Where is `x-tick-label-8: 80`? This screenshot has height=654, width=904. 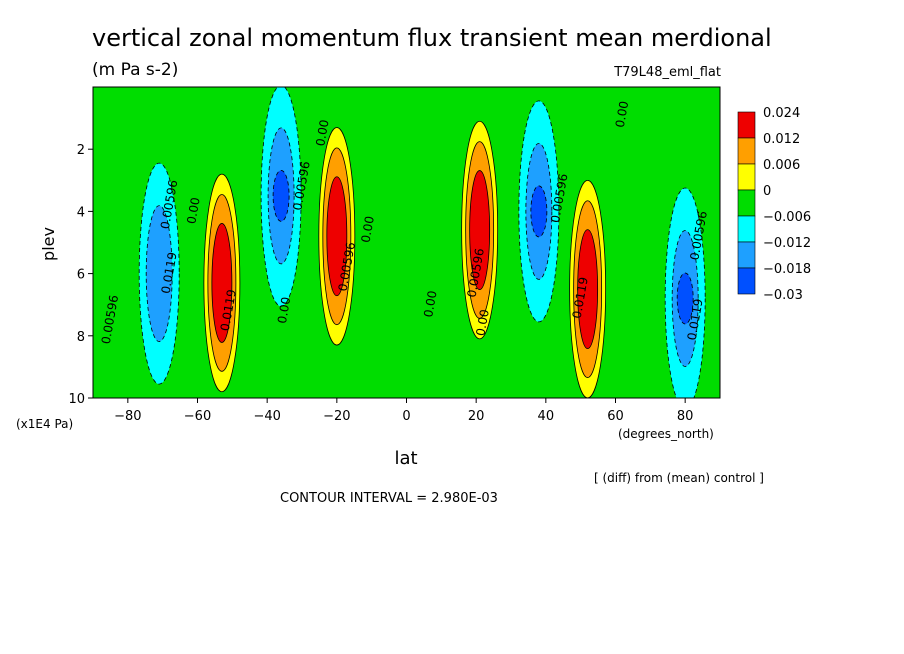 x-tick-label-8: 80 is located at coordinates (685, 416).